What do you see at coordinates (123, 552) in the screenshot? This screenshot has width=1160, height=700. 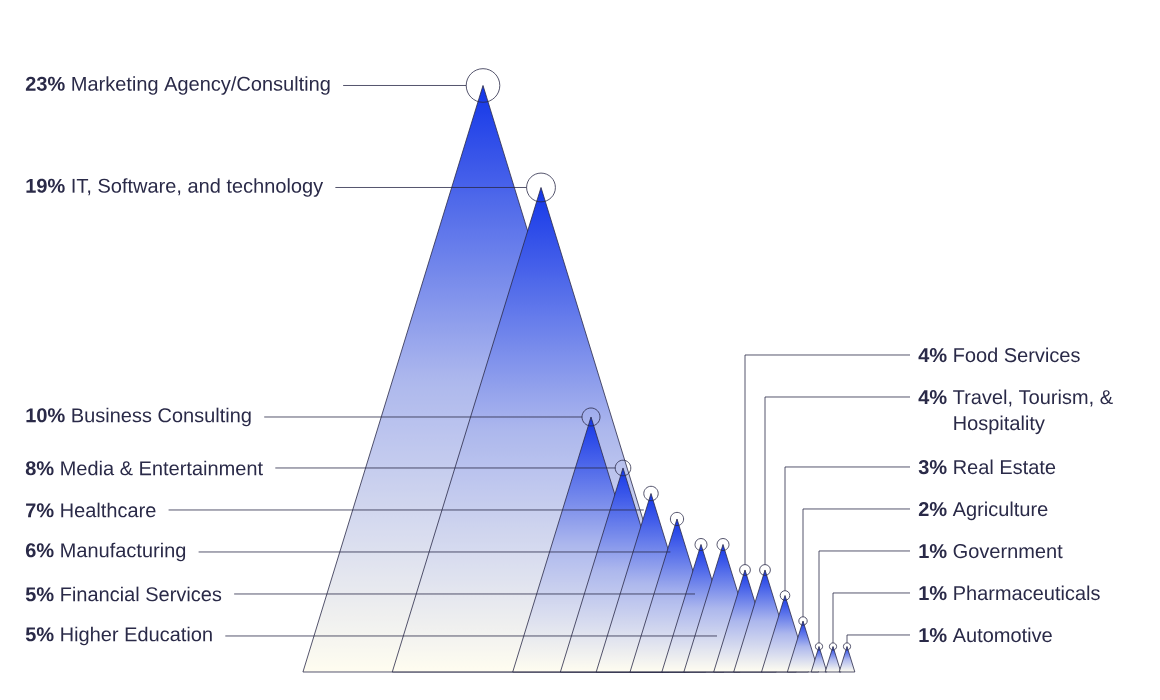 I see `category-label: Manufacturing` at bounding box center [123, 552].